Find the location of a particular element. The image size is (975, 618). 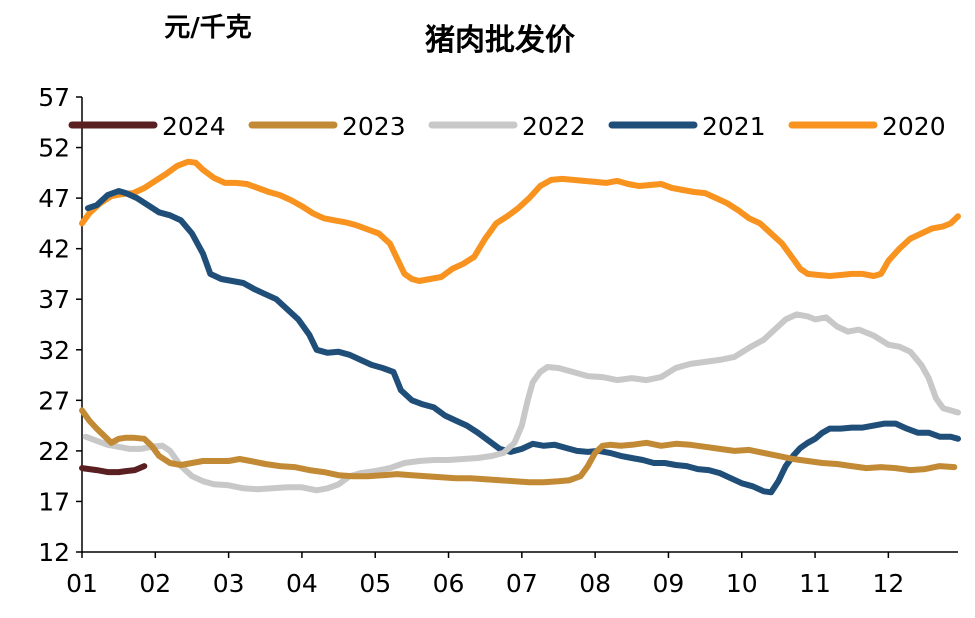

legend-label-2022: 2022 is located at coordinates (554, 126).